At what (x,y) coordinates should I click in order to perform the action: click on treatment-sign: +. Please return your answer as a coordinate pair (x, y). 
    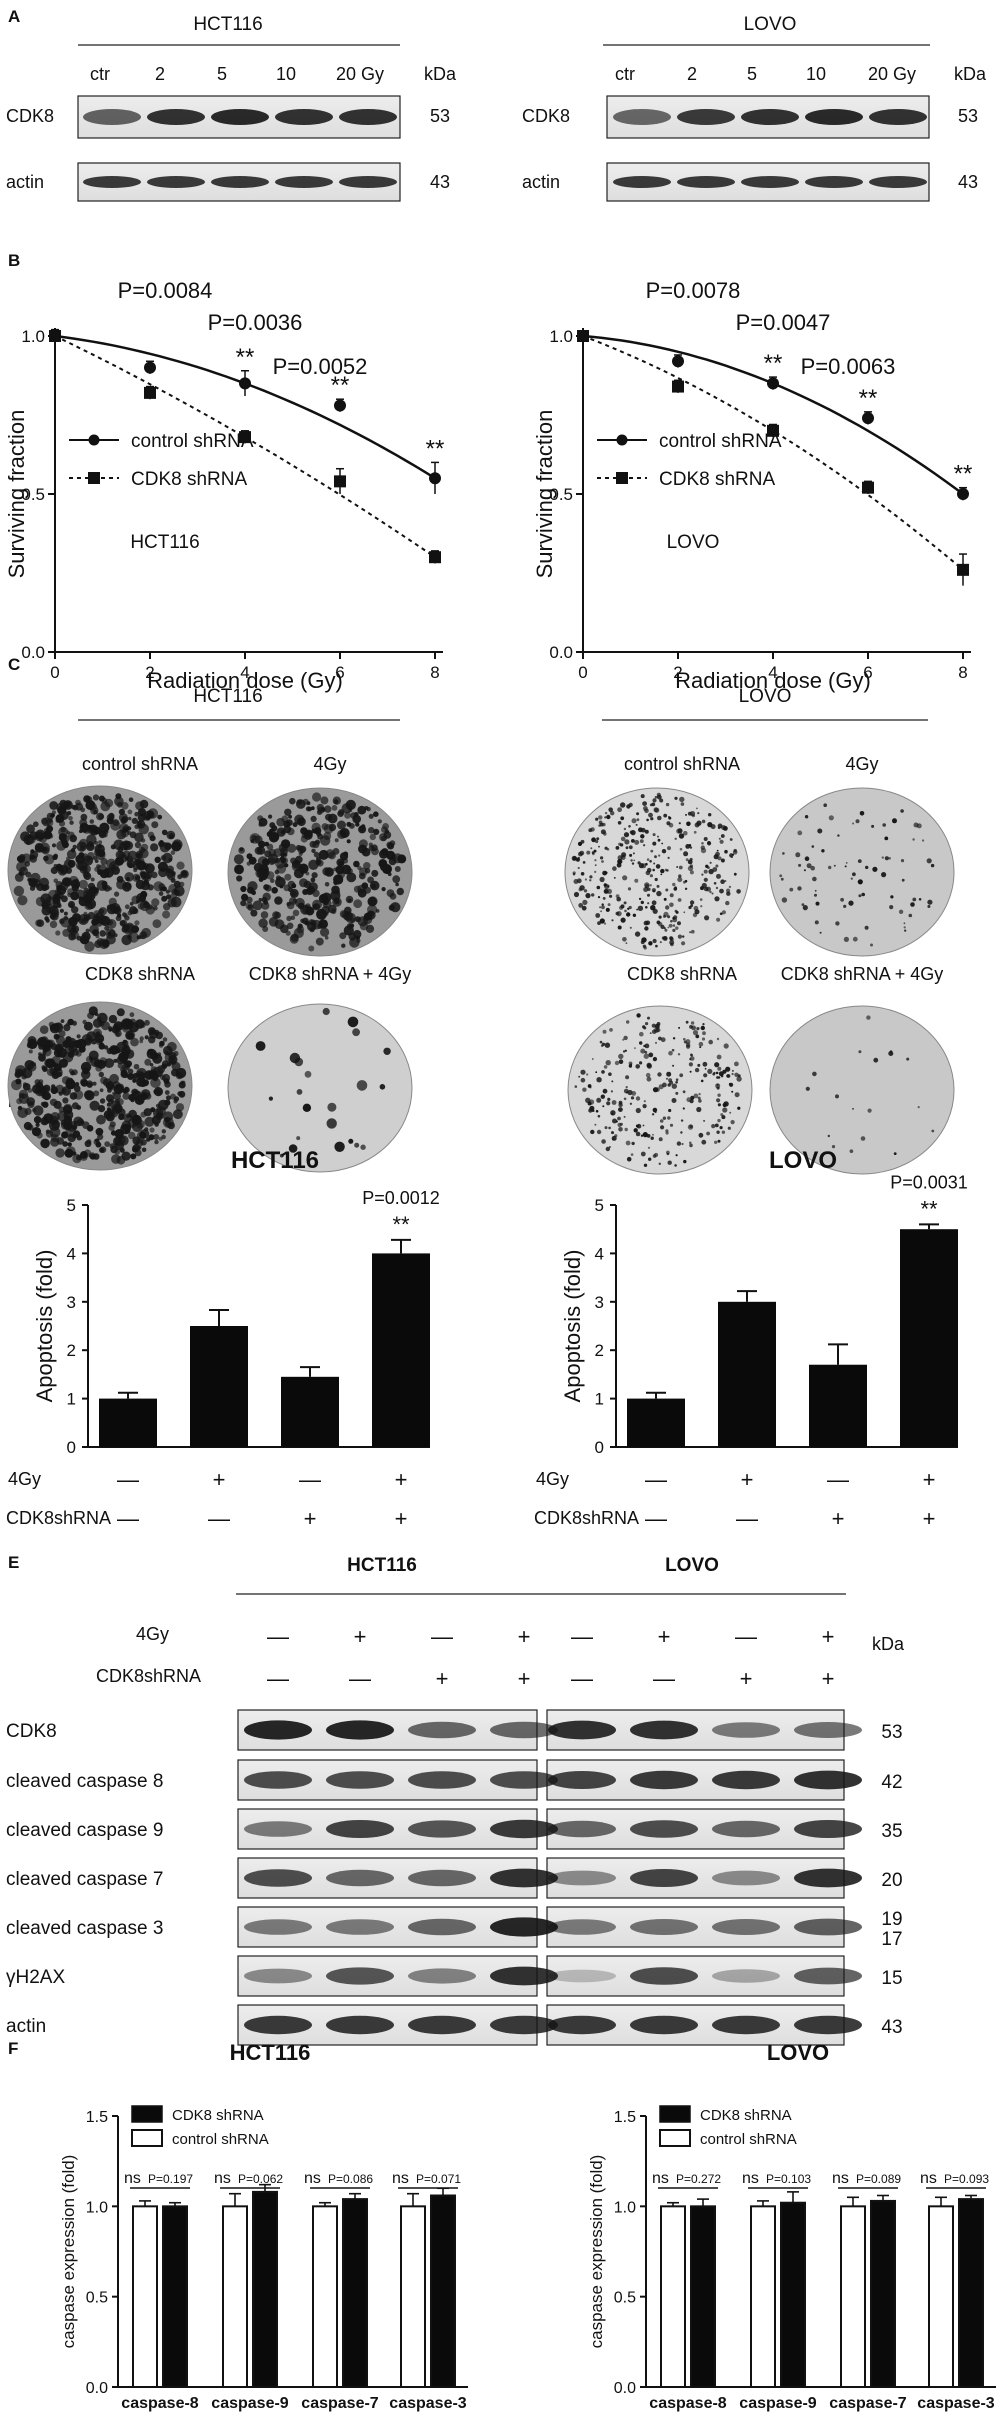
    Looking at the image, I should click on (401, 1479).